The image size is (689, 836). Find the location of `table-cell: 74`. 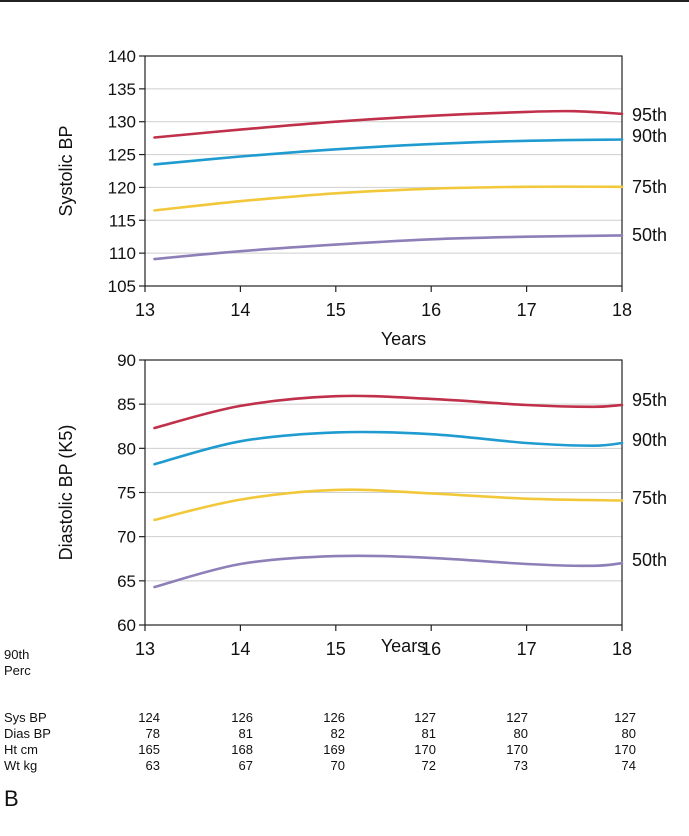

table-cell: 74 is located at coordinates (628, 765).